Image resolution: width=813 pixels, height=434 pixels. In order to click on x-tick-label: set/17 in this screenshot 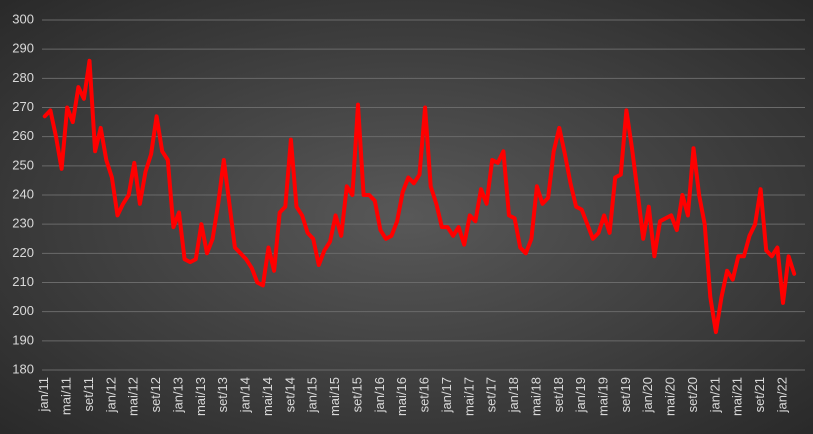, I will do `click(491, 394)`.